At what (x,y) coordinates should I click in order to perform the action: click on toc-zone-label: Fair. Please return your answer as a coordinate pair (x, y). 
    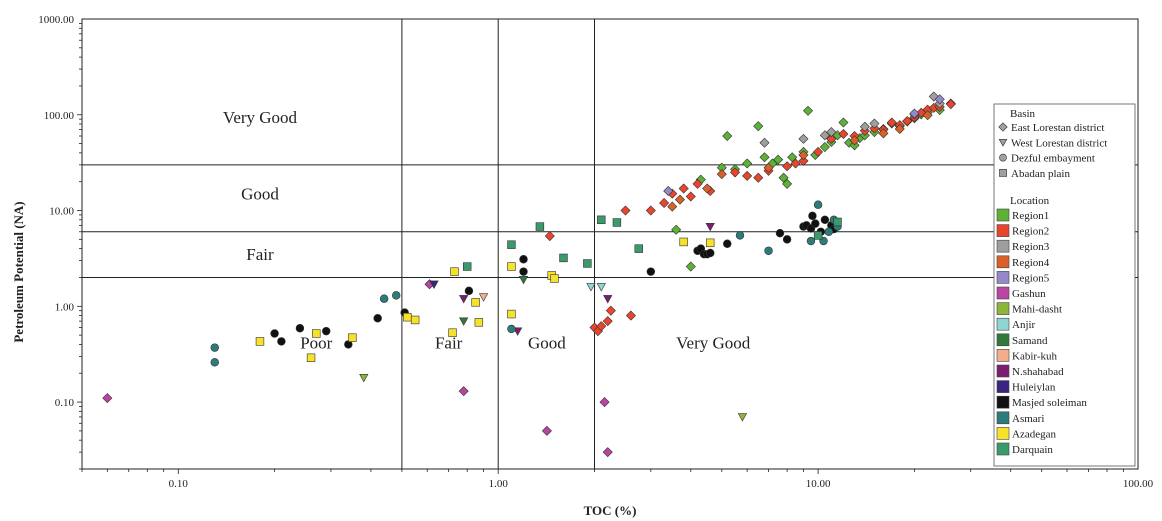
    Looking at the image, I should click on (449, 342).